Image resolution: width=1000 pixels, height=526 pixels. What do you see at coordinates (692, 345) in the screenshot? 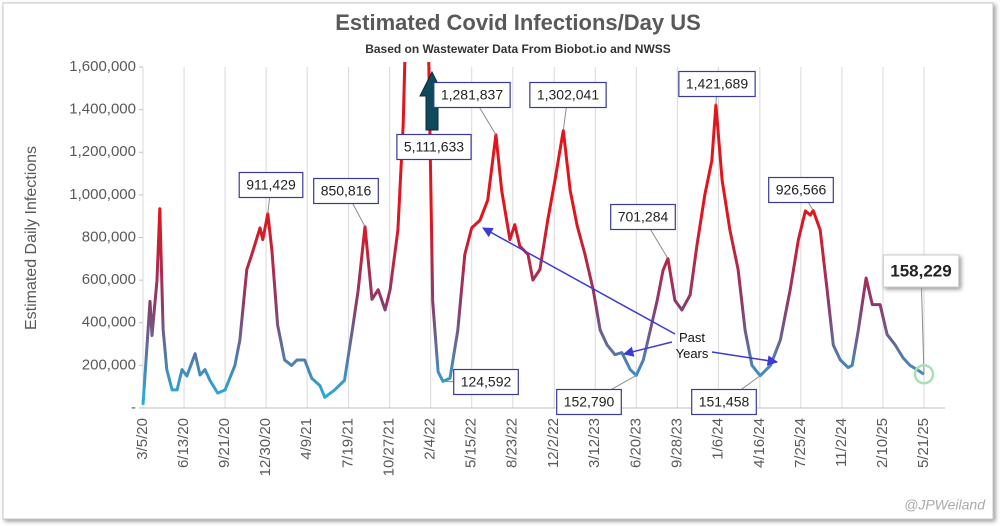
I see `annotation: Past Years` at bounding box center [692, 345].